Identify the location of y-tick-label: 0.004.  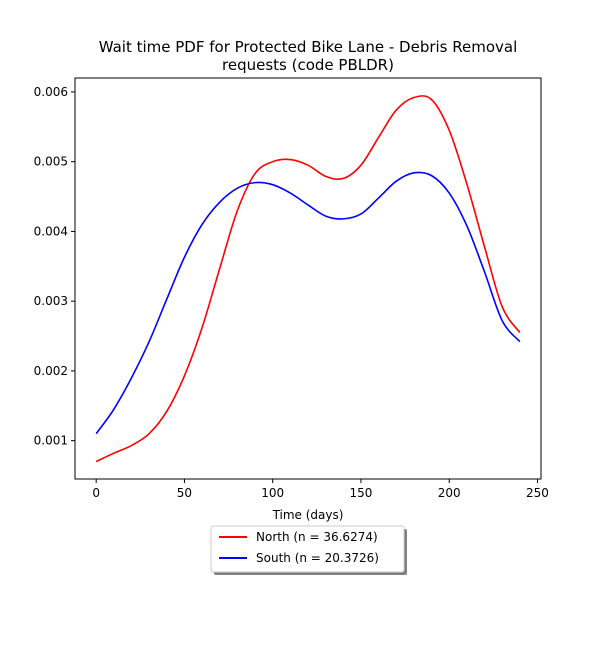
(51, 231).